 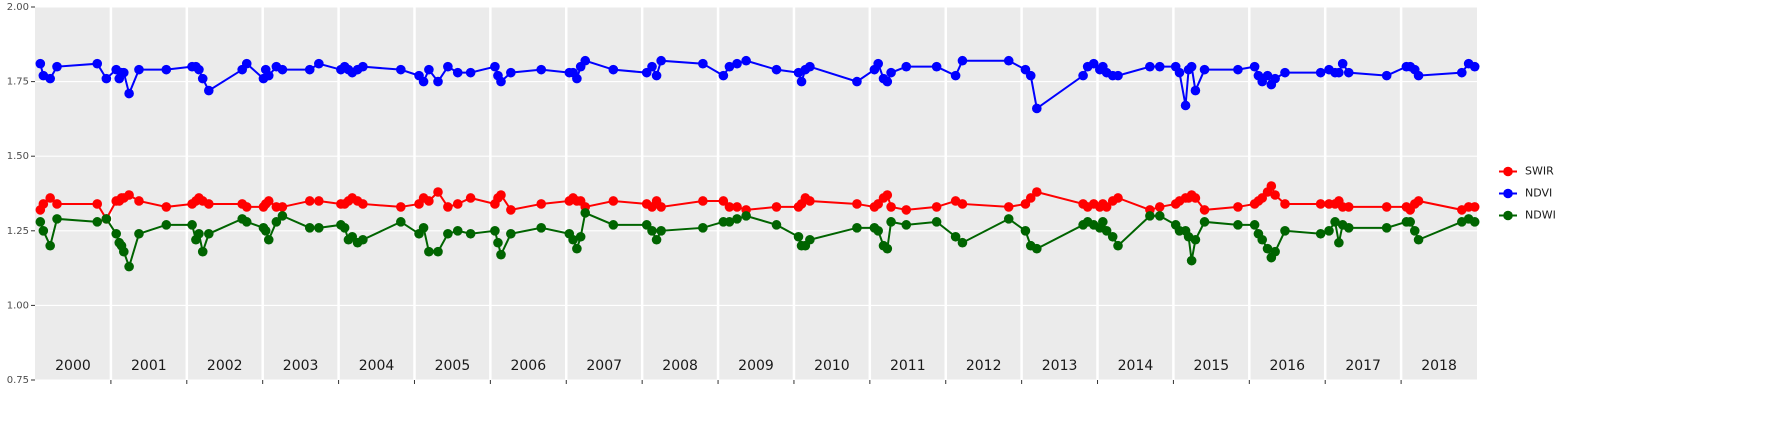 I want to click on year-label: 2004, so click(x=377, y=366).